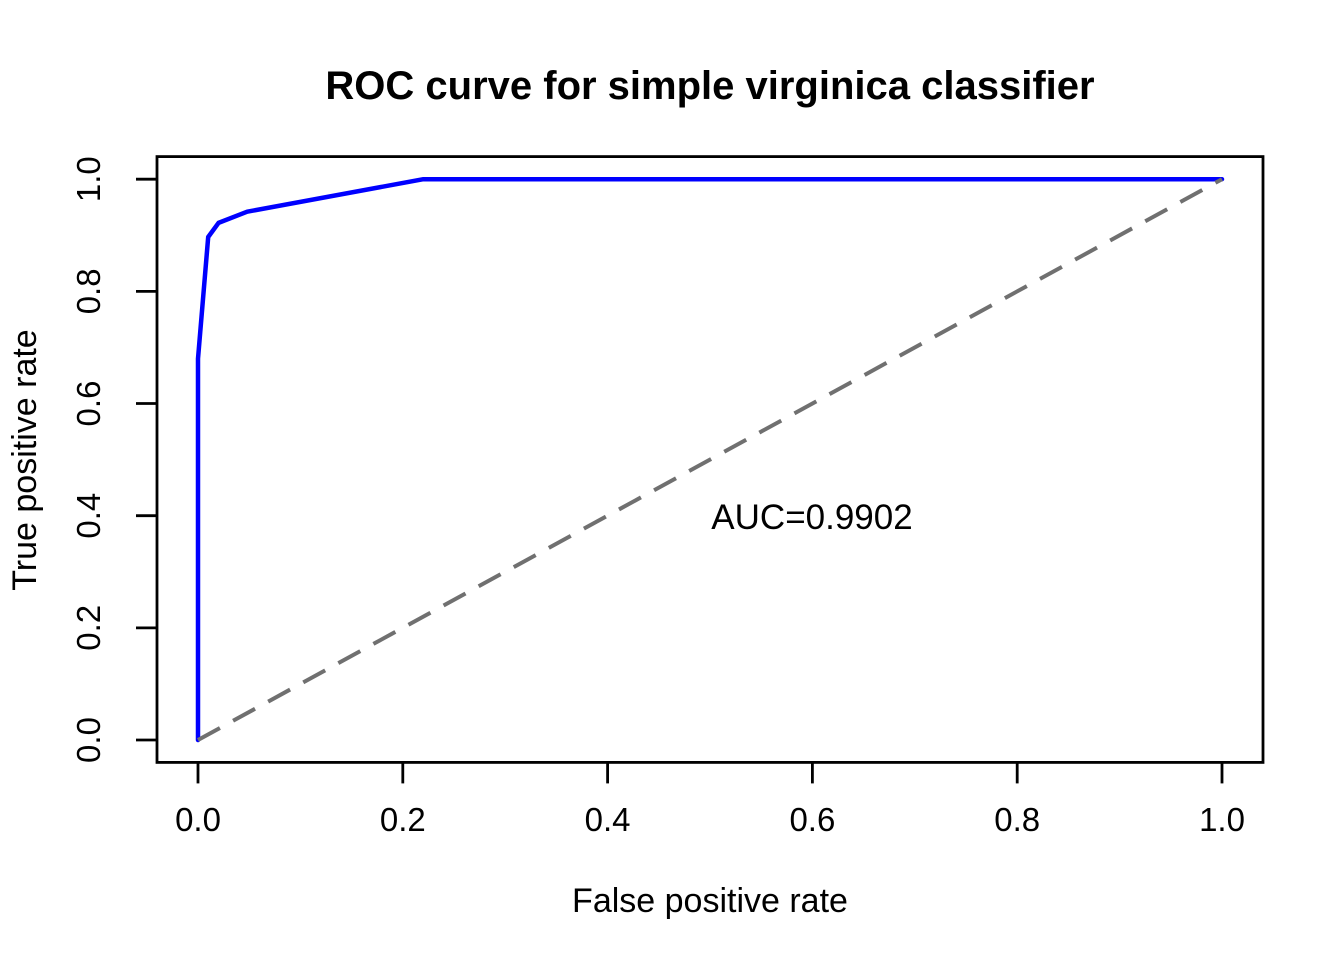 This screenshot has width=1344, height=965. I want to click on y-tick-label: 0.2, so click(88, 628).